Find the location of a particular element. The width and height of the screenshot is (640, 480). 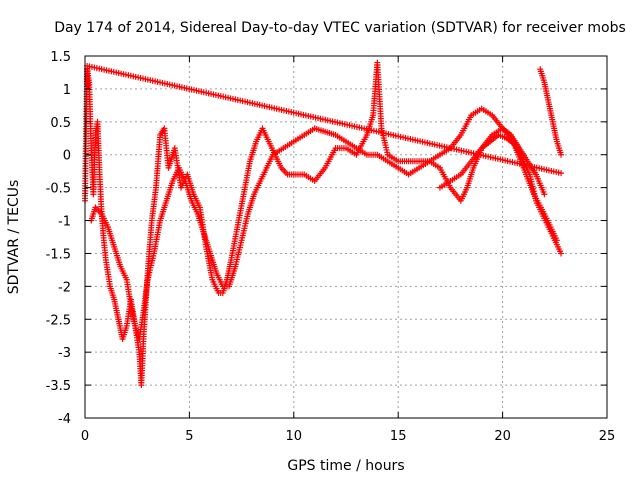

x-axis-label: GPS time / hours is located at coordinates (345, 466).